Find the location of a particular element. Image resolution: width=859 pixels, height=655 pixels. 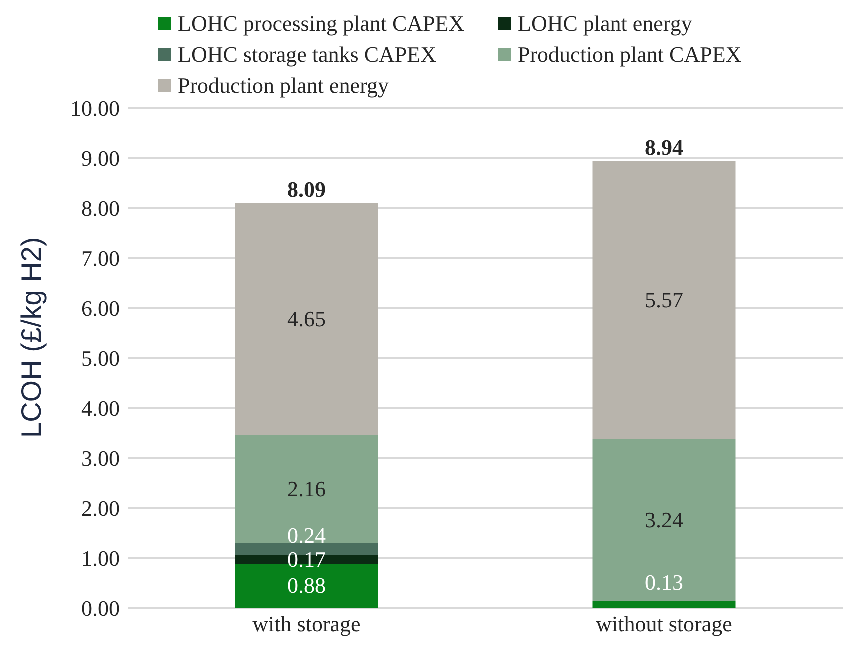

x-tick-label: with storage is located at coordinates (306, 624).